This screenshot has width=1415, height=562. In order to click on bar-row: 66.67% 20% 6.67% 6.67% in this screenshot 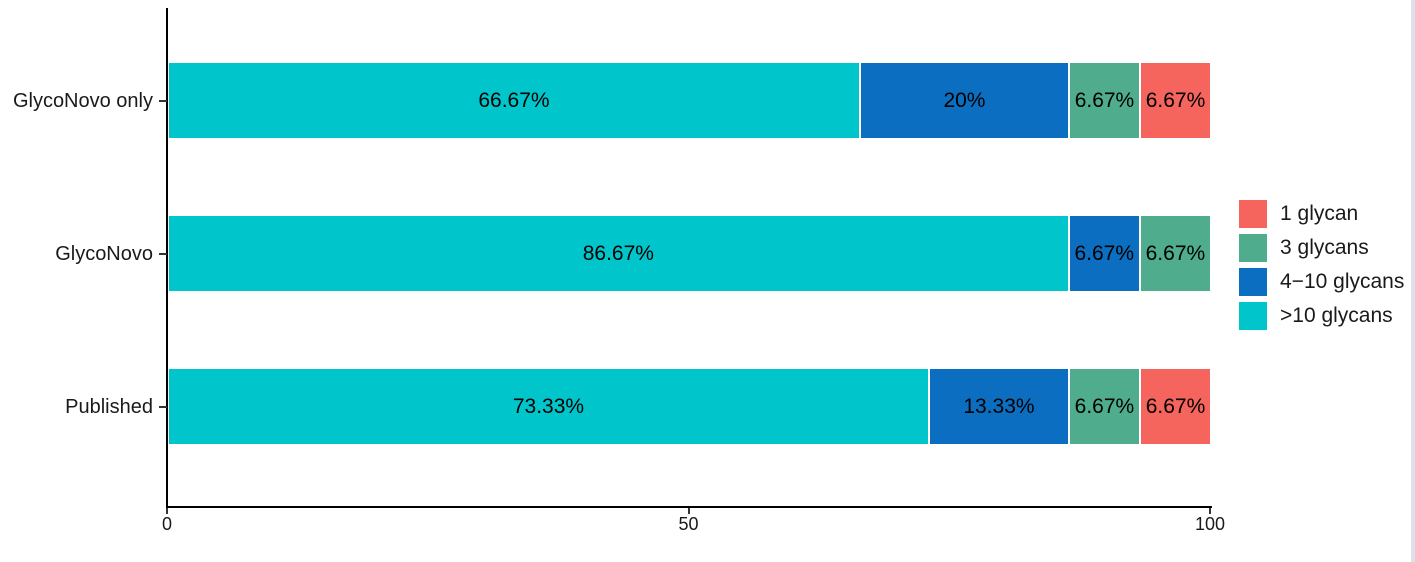, I will do `click(690, 100)`.